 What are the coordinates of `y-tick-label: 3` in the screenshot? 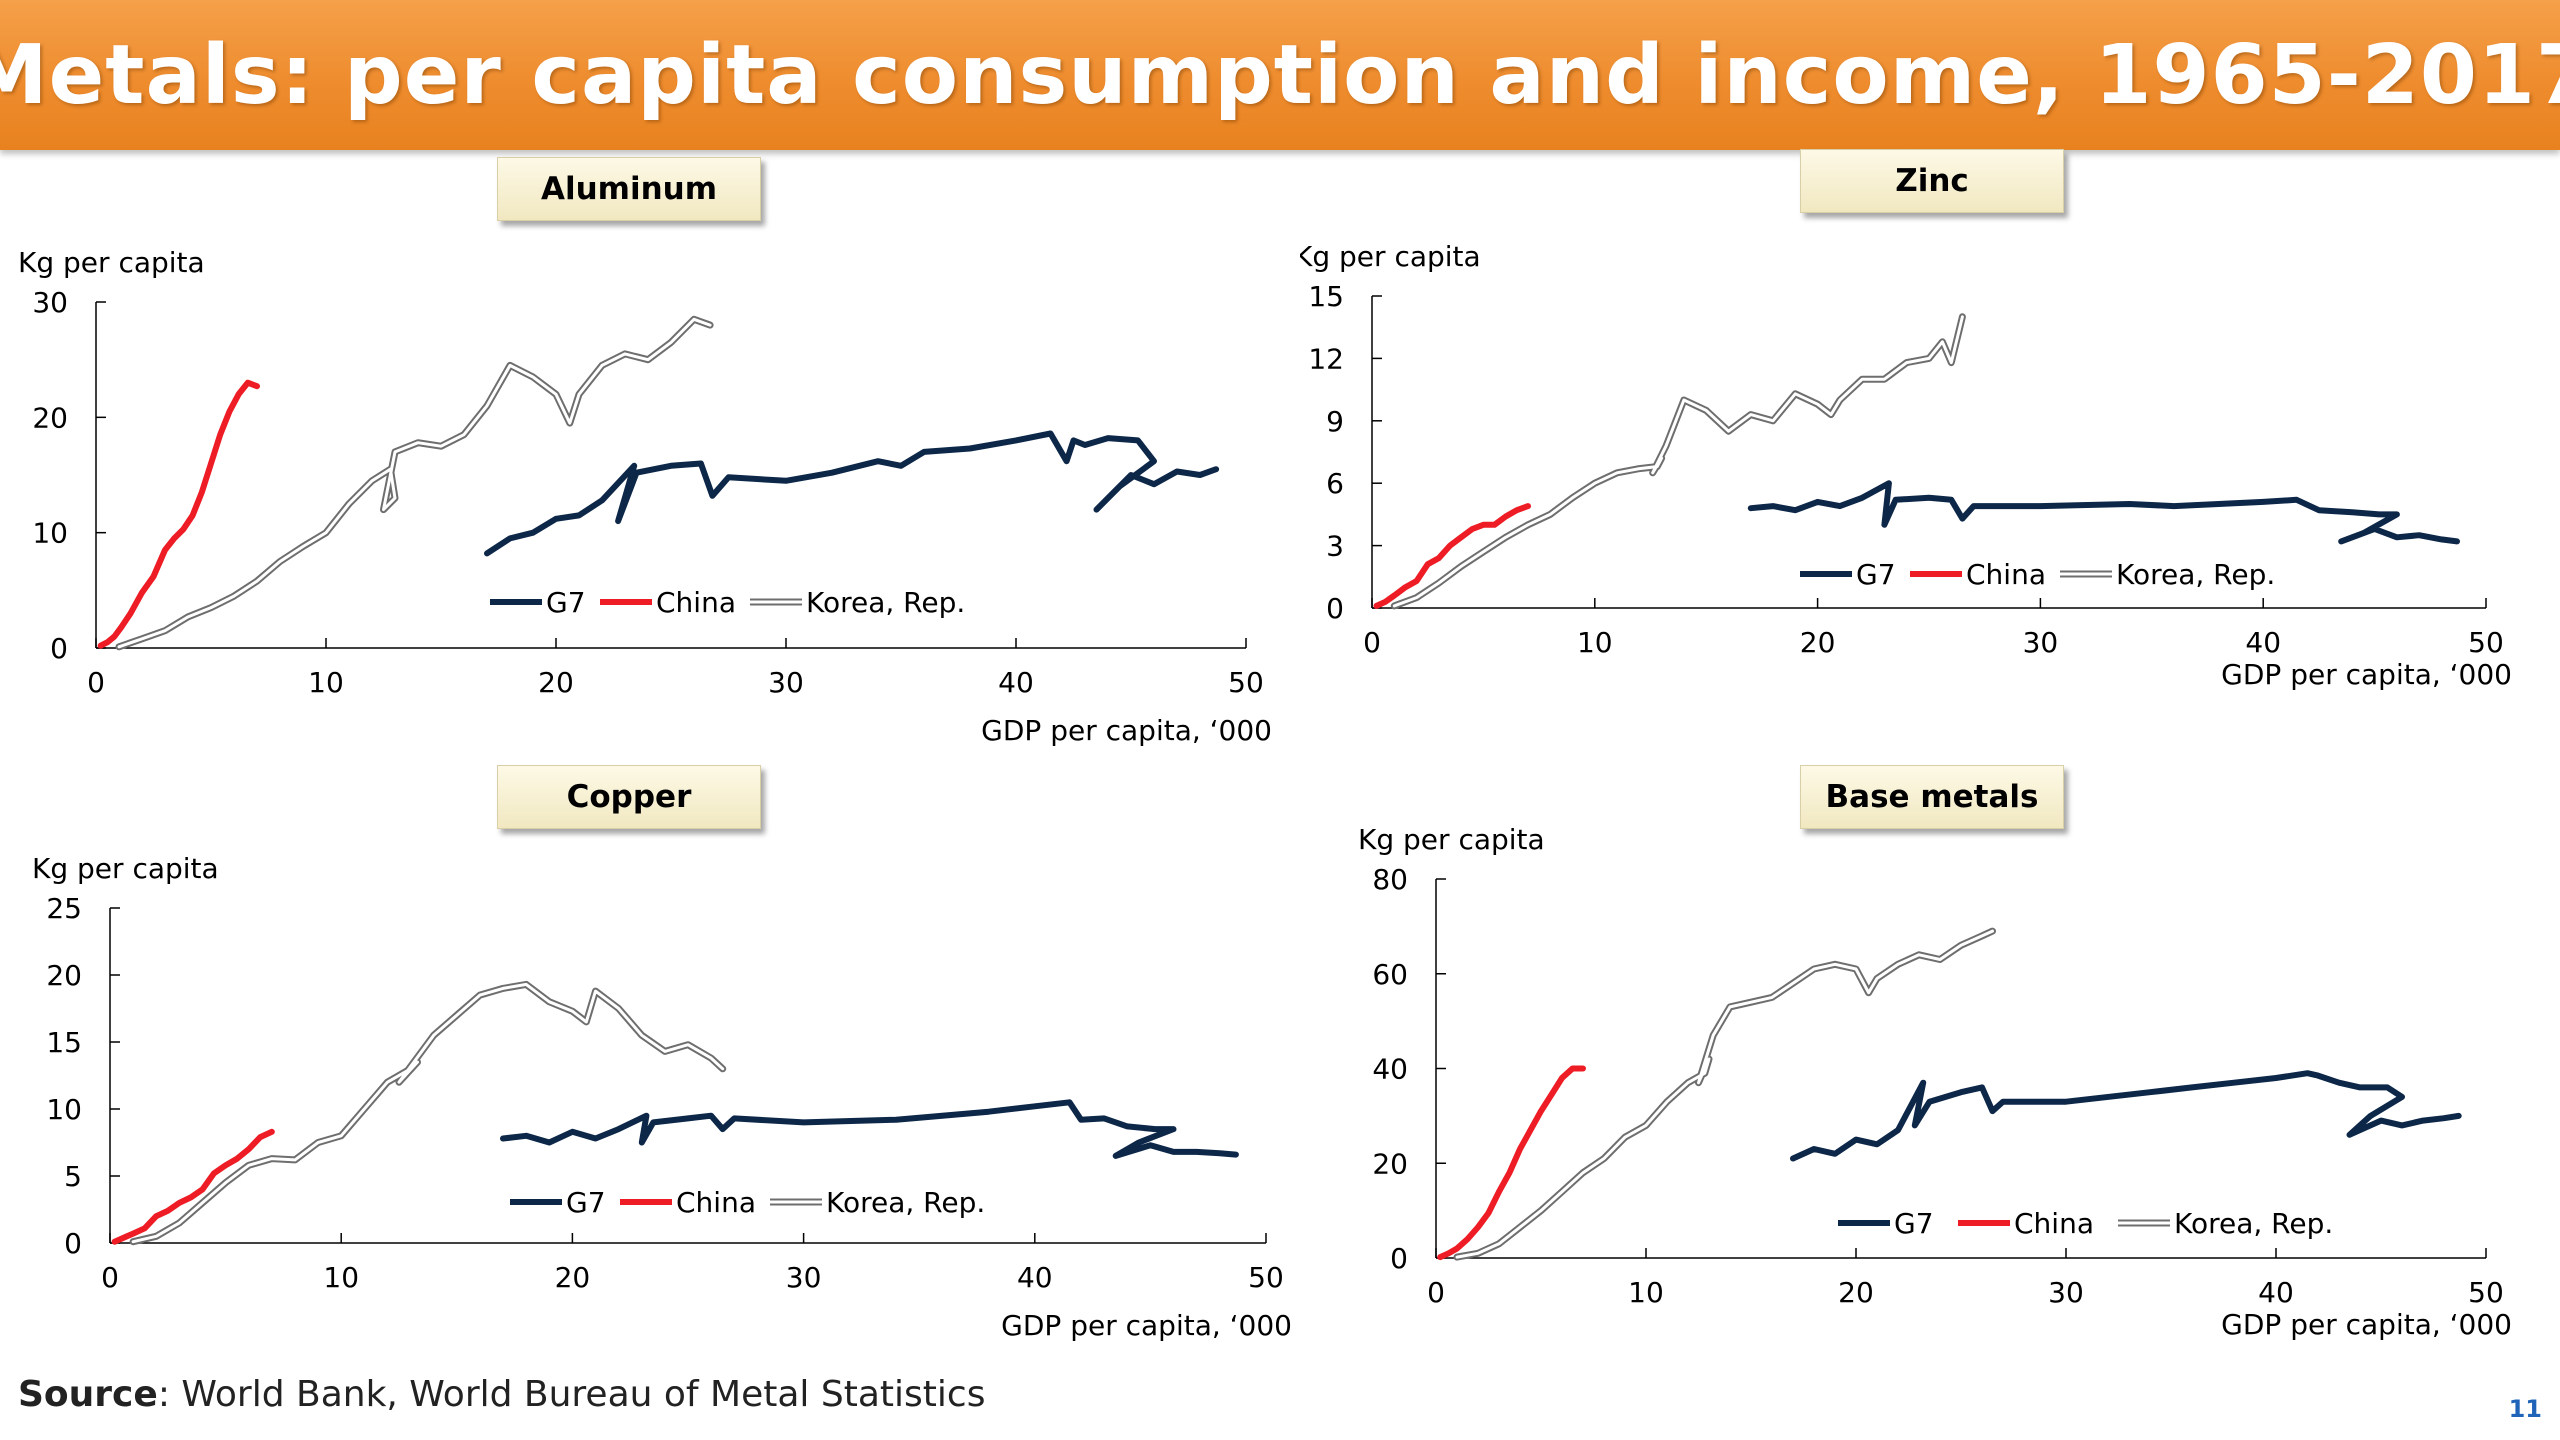 It's located at (1335, 546).